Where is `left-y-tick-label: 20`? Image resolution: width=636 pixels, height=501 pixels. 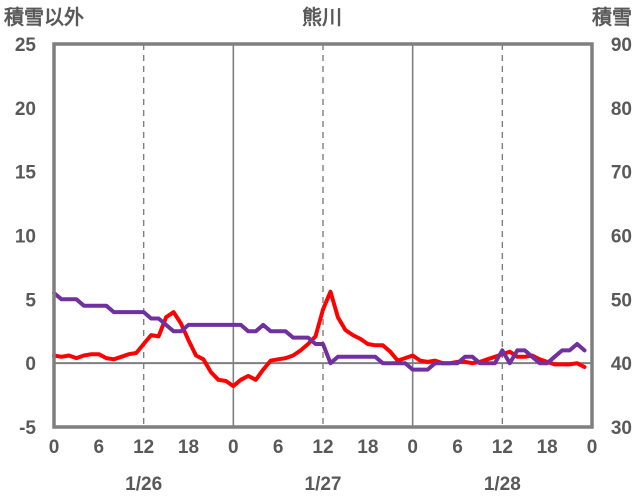 left-y-tick-label: 20 is located at coordinates (25, 109).